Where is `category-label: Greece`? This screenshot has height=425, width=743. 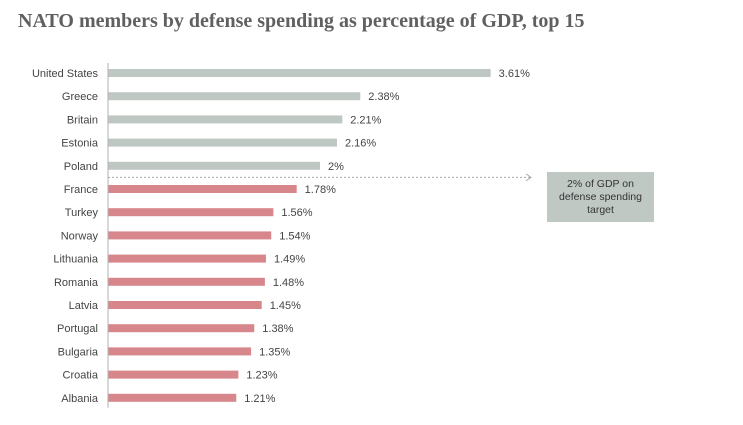
category-label: Greece is located at coordinates (80, 97).